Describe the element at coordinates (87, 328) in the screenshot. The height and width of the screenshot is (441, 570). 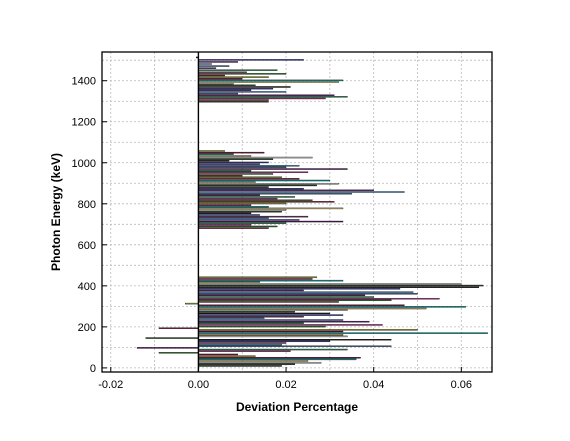
I see `y-tick-label: 200` at that location.